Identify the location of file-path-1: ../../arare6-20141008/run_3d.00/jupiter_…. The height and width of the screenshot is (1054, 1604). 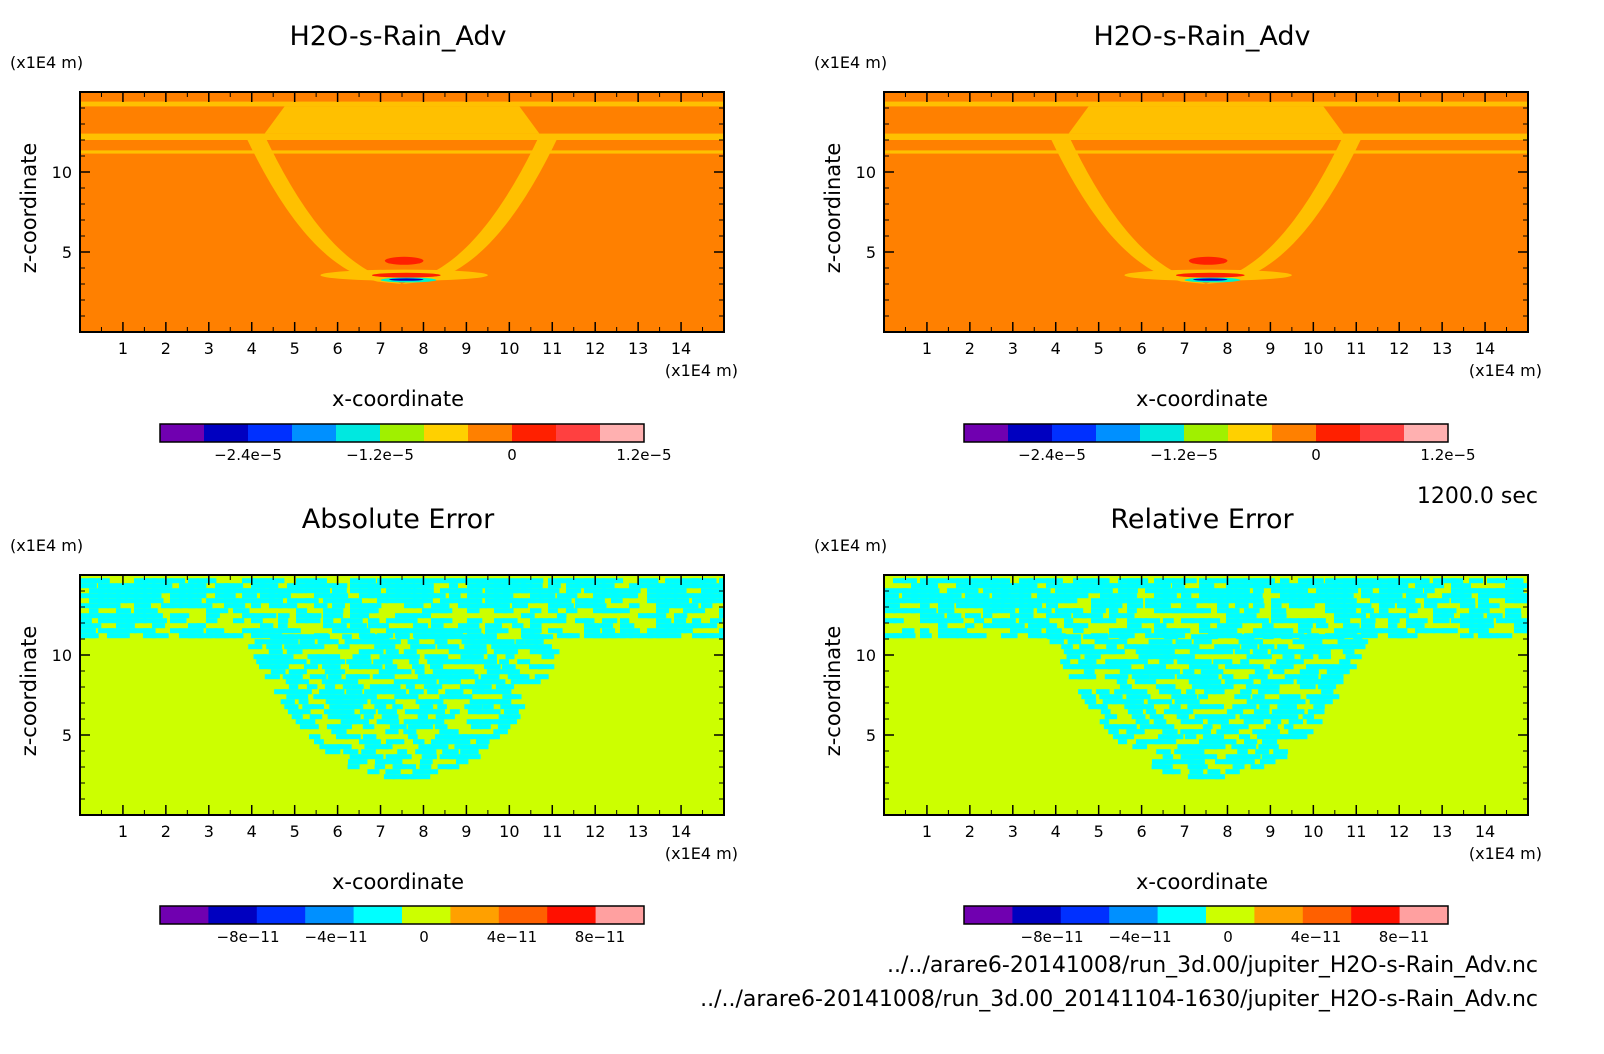
(1212, 965).